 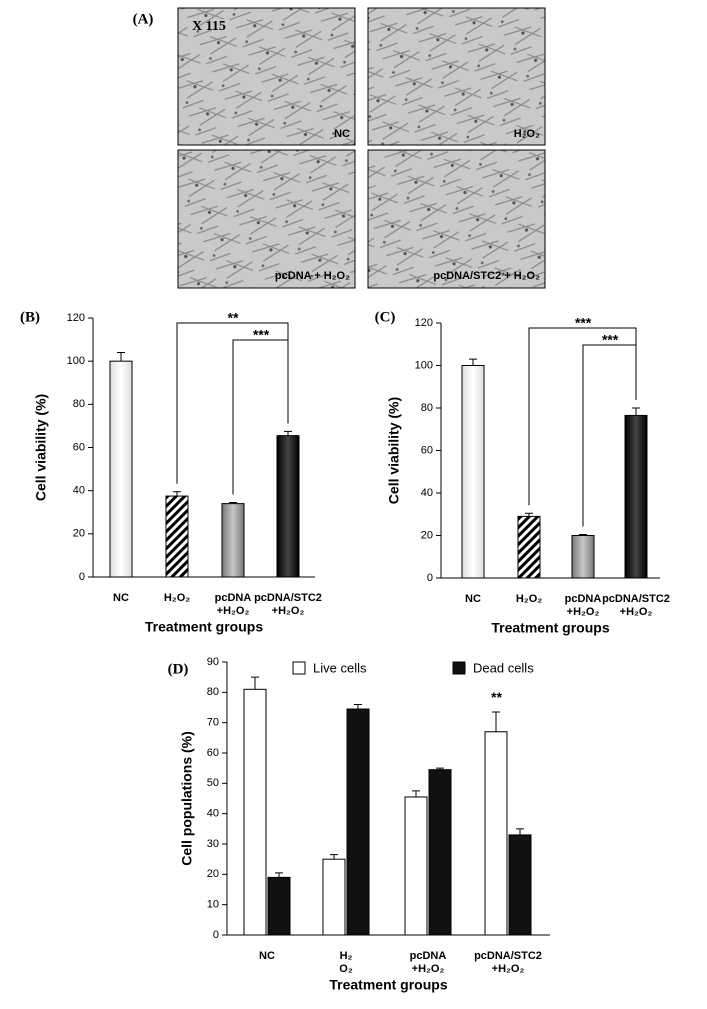 What do you see at coordinates (346, 956) in the screenshot?
I see `x-tick-label: H₂` at bounding box center [346, 956].